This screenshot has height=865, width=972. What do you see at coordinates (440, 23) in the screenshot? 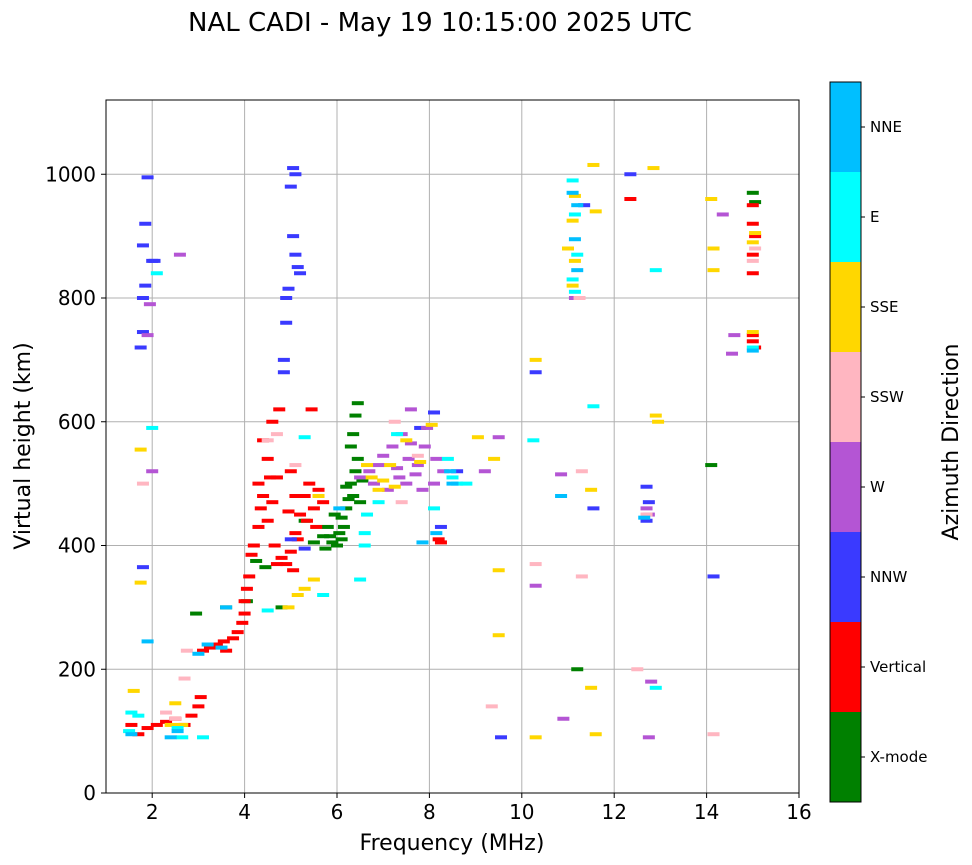
I see `chart-title: NAL CADI - May 19 10:15:00 2025 UTC` at bounding box center [440, 23].